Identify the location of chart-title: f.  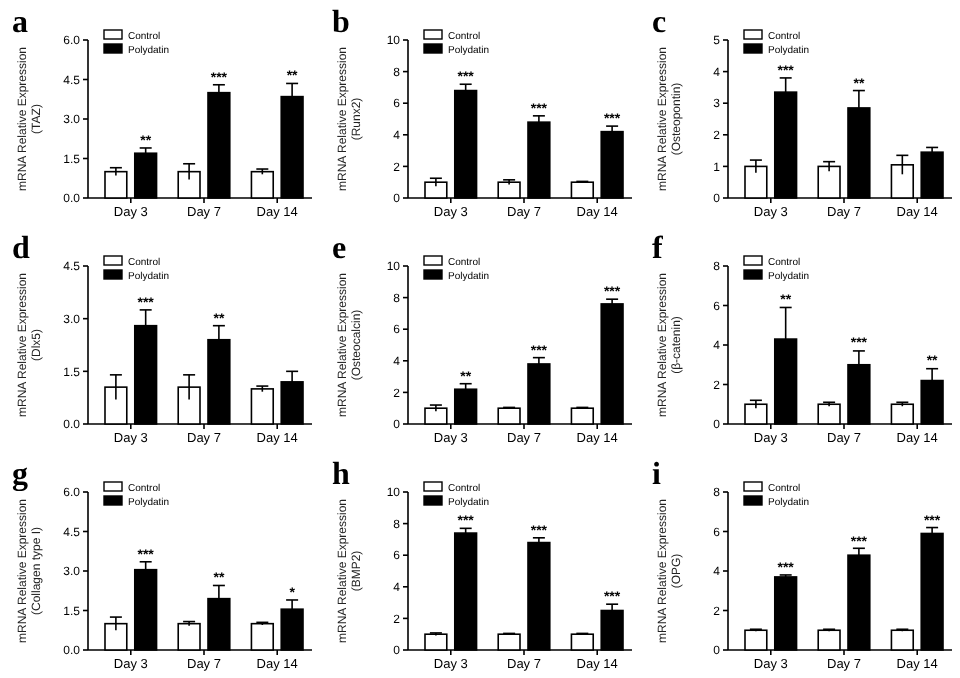
(658, 249).